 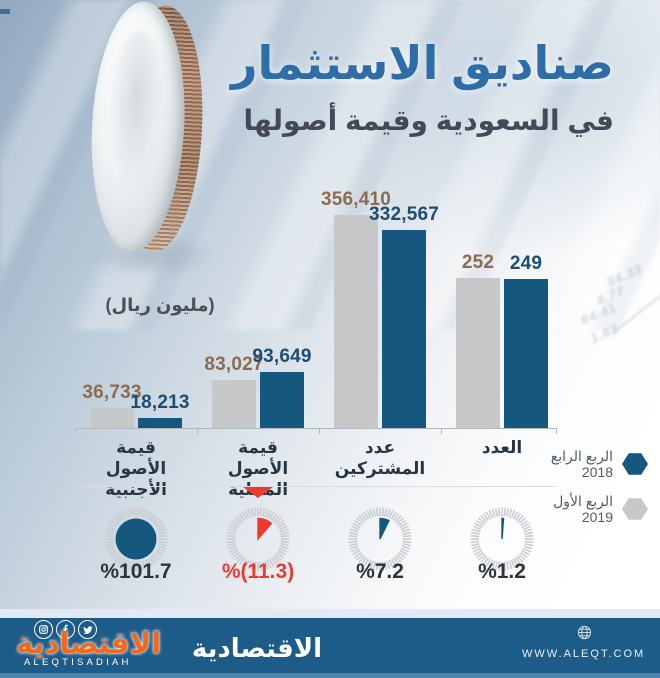 What do you see at coordinates (597, 472) in the screenshot?
I see `legend-year: 2018` at bounding box center [597, 472].